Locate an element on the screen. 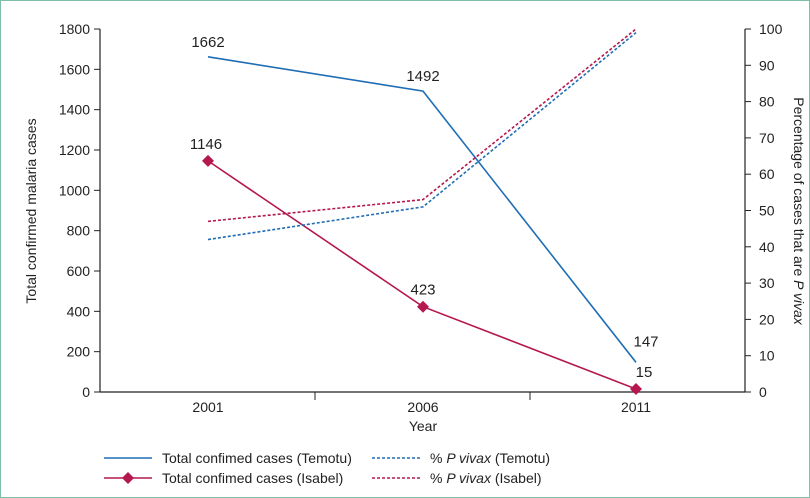  x-tick-label: 2001 is located at coordinates (207, 407).